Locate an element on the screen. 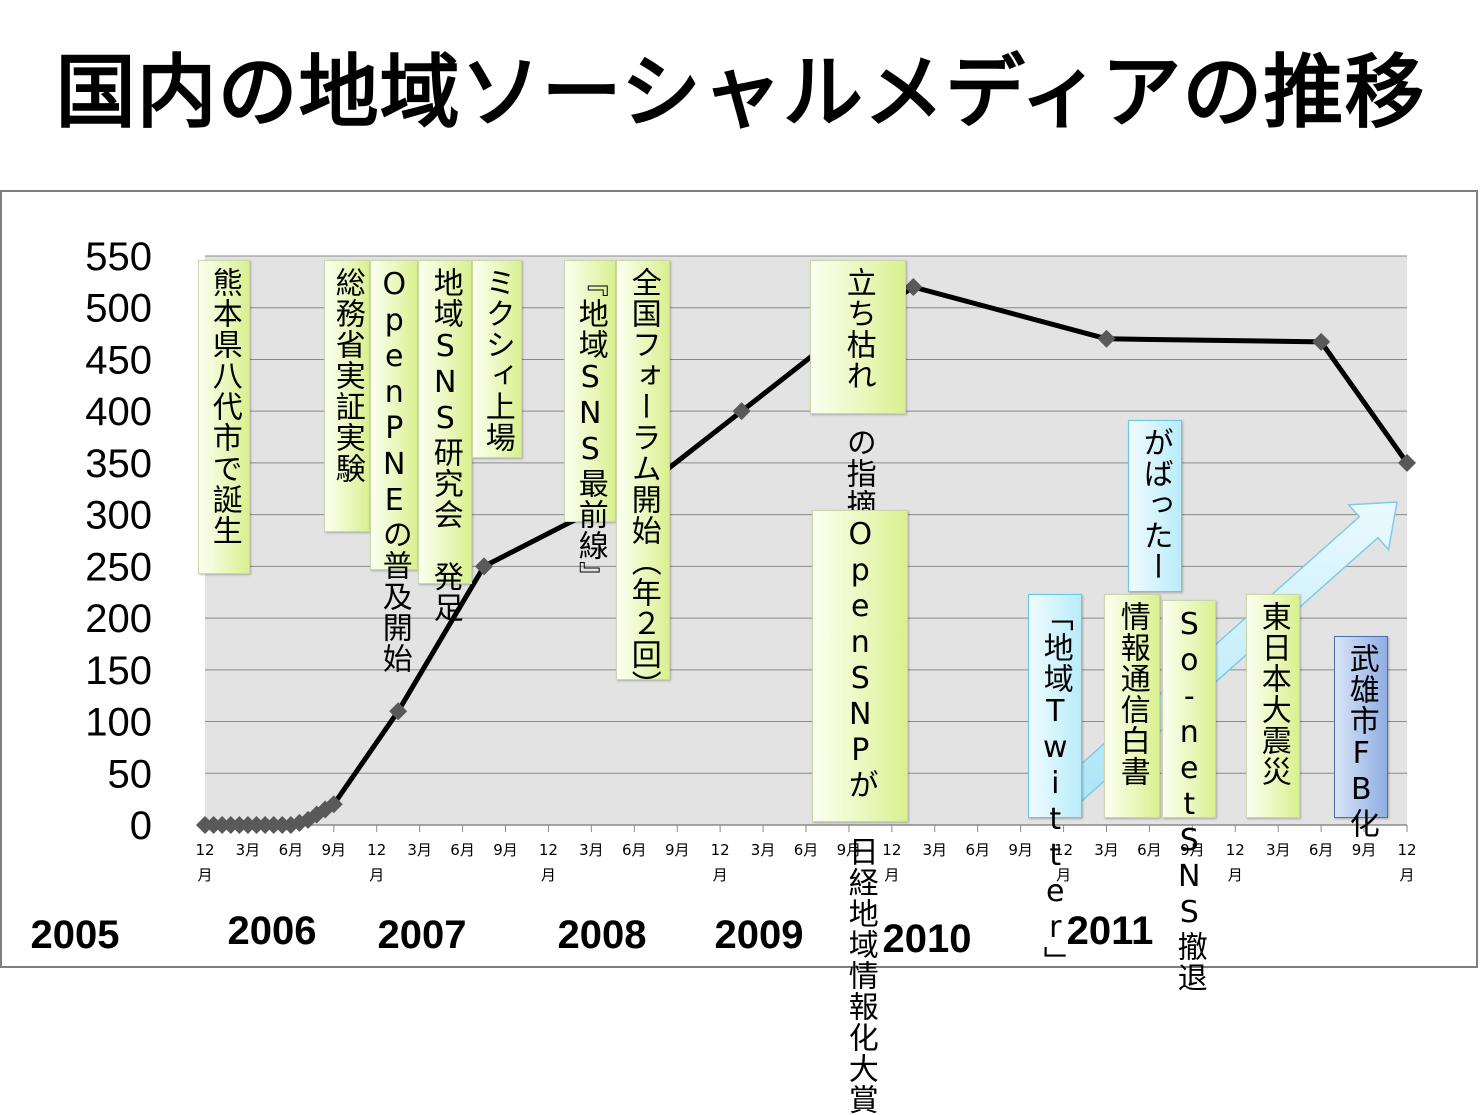  annotation-local-twitter: 「地域Twitter」 is located at coordinates (1055, 785).